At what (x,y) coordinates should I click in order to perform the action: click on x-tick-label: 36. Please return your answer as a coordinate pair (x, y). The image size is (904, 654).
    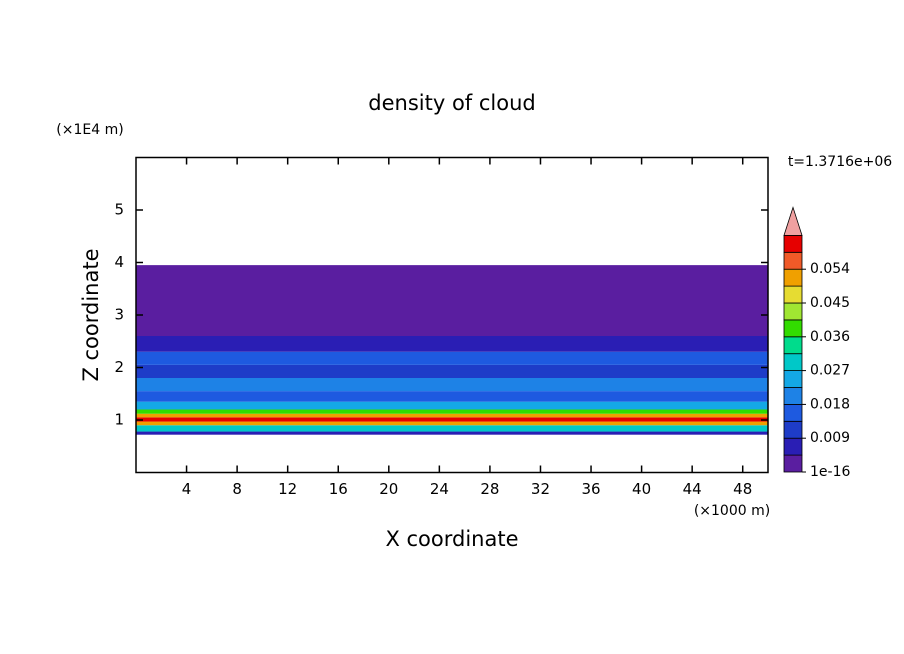
    Looking at the image, I should click on (590, 489).